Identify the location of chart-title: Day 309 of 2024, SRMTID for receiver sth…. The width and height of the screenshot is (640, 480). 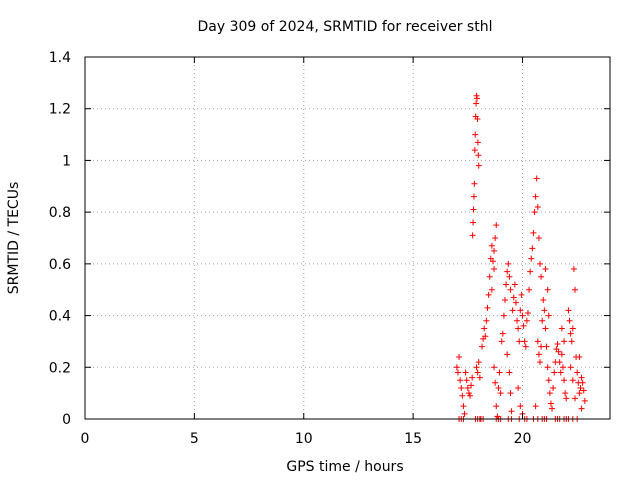
(345, 27).